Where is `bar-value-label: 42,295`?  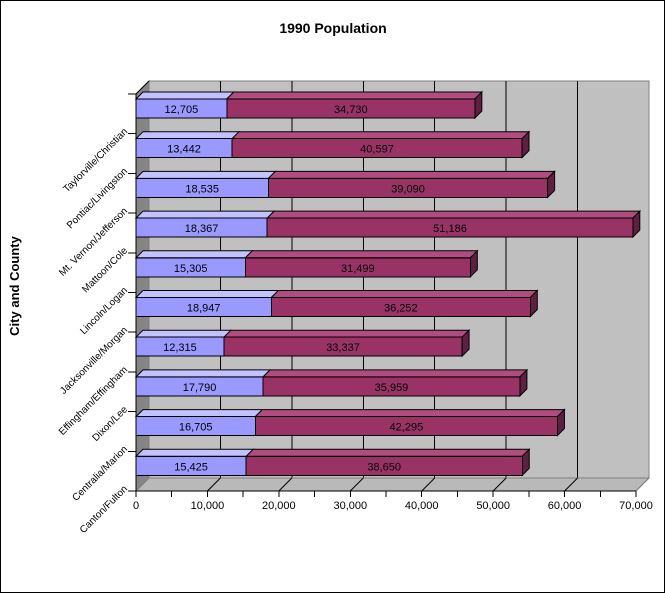
bar-value-label: 42,295 is located at coordinates (407, 428).